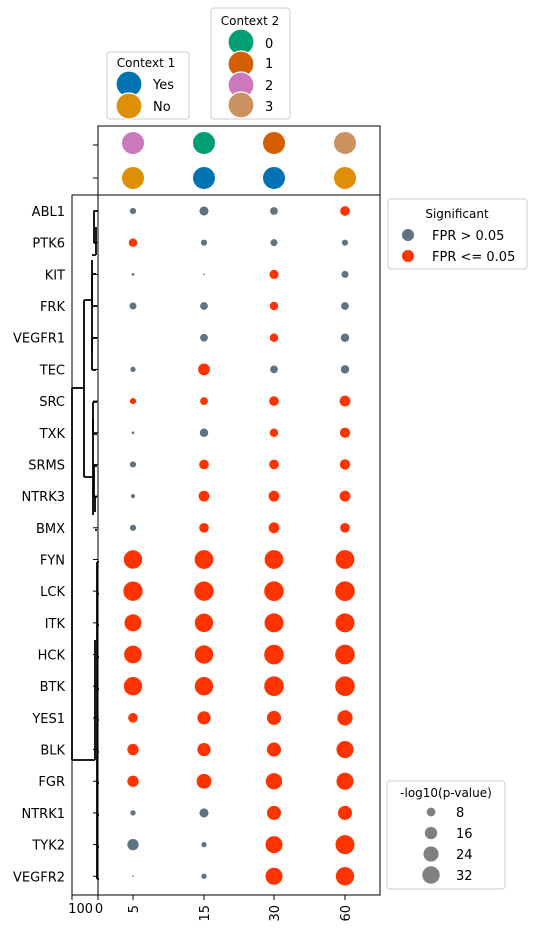  I want to click on dendrogram-frame, so click(85, 545).